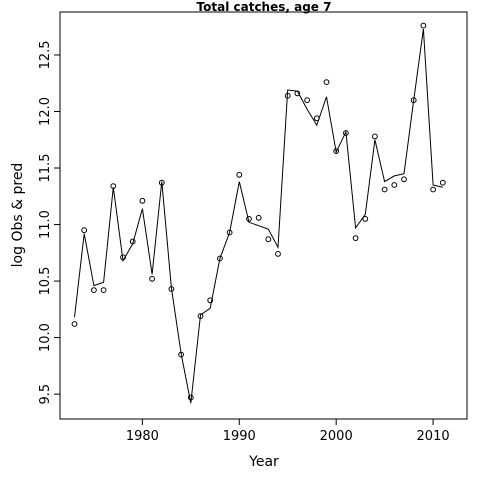 The image size is (480, 480). I want to click on x-tick-label: 2010, so click(433, 436).